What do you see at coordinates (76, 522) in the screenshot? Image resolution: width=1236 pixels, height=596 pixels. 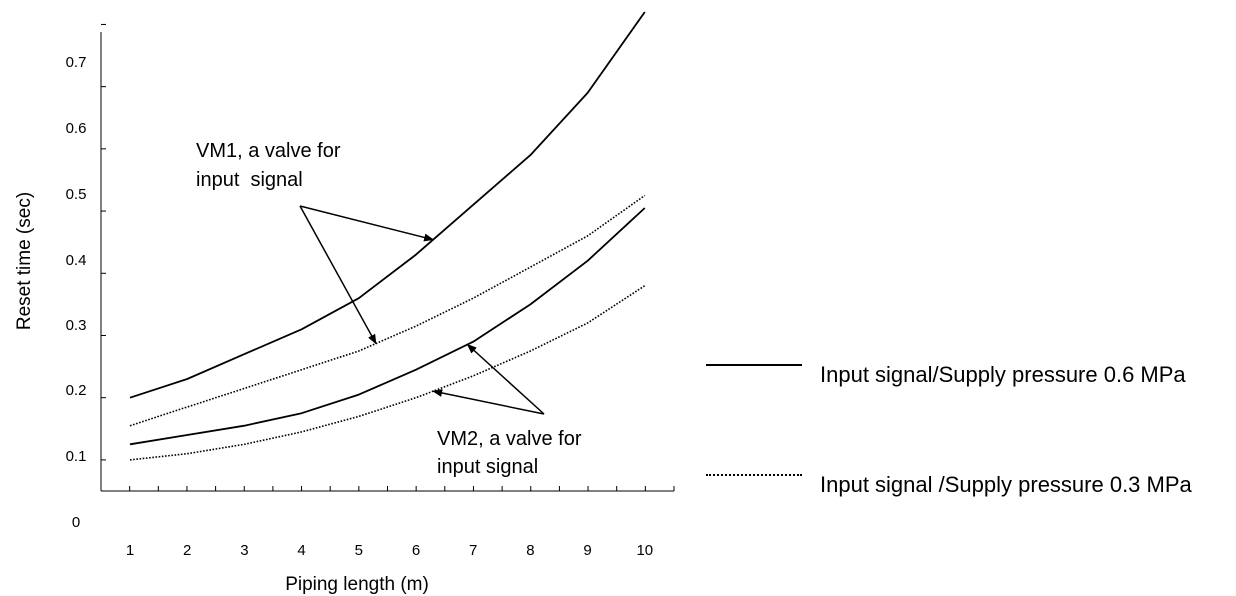 I see `y-tick-label: 0` at bounding box center [76, 522].